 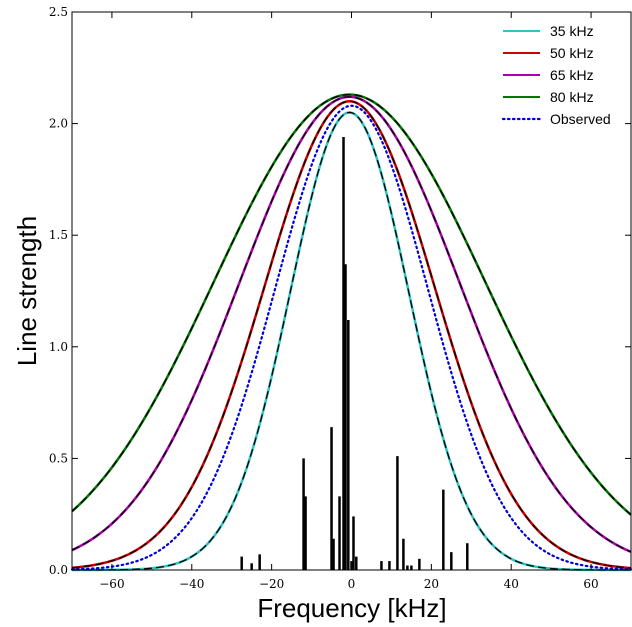 What do you see at coordinates (271, 584) in the screenshot?
I see `x-tick-label-2: −20` at bounding box center [271, 584].